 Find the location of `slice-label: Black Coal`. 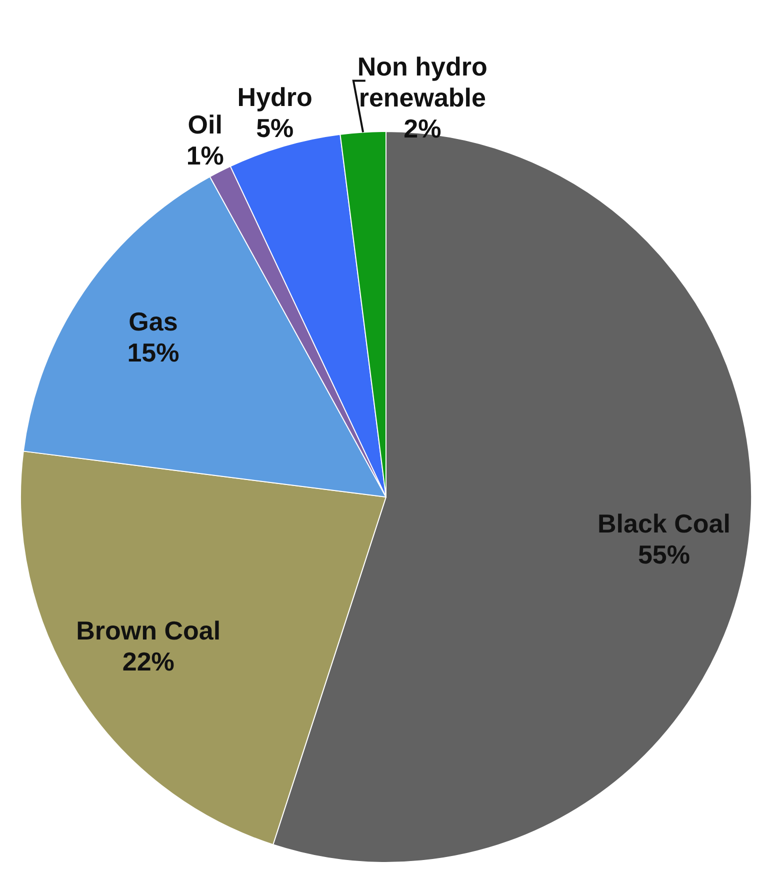

slice-label: Black Coal is located at coordinates (663, 523).